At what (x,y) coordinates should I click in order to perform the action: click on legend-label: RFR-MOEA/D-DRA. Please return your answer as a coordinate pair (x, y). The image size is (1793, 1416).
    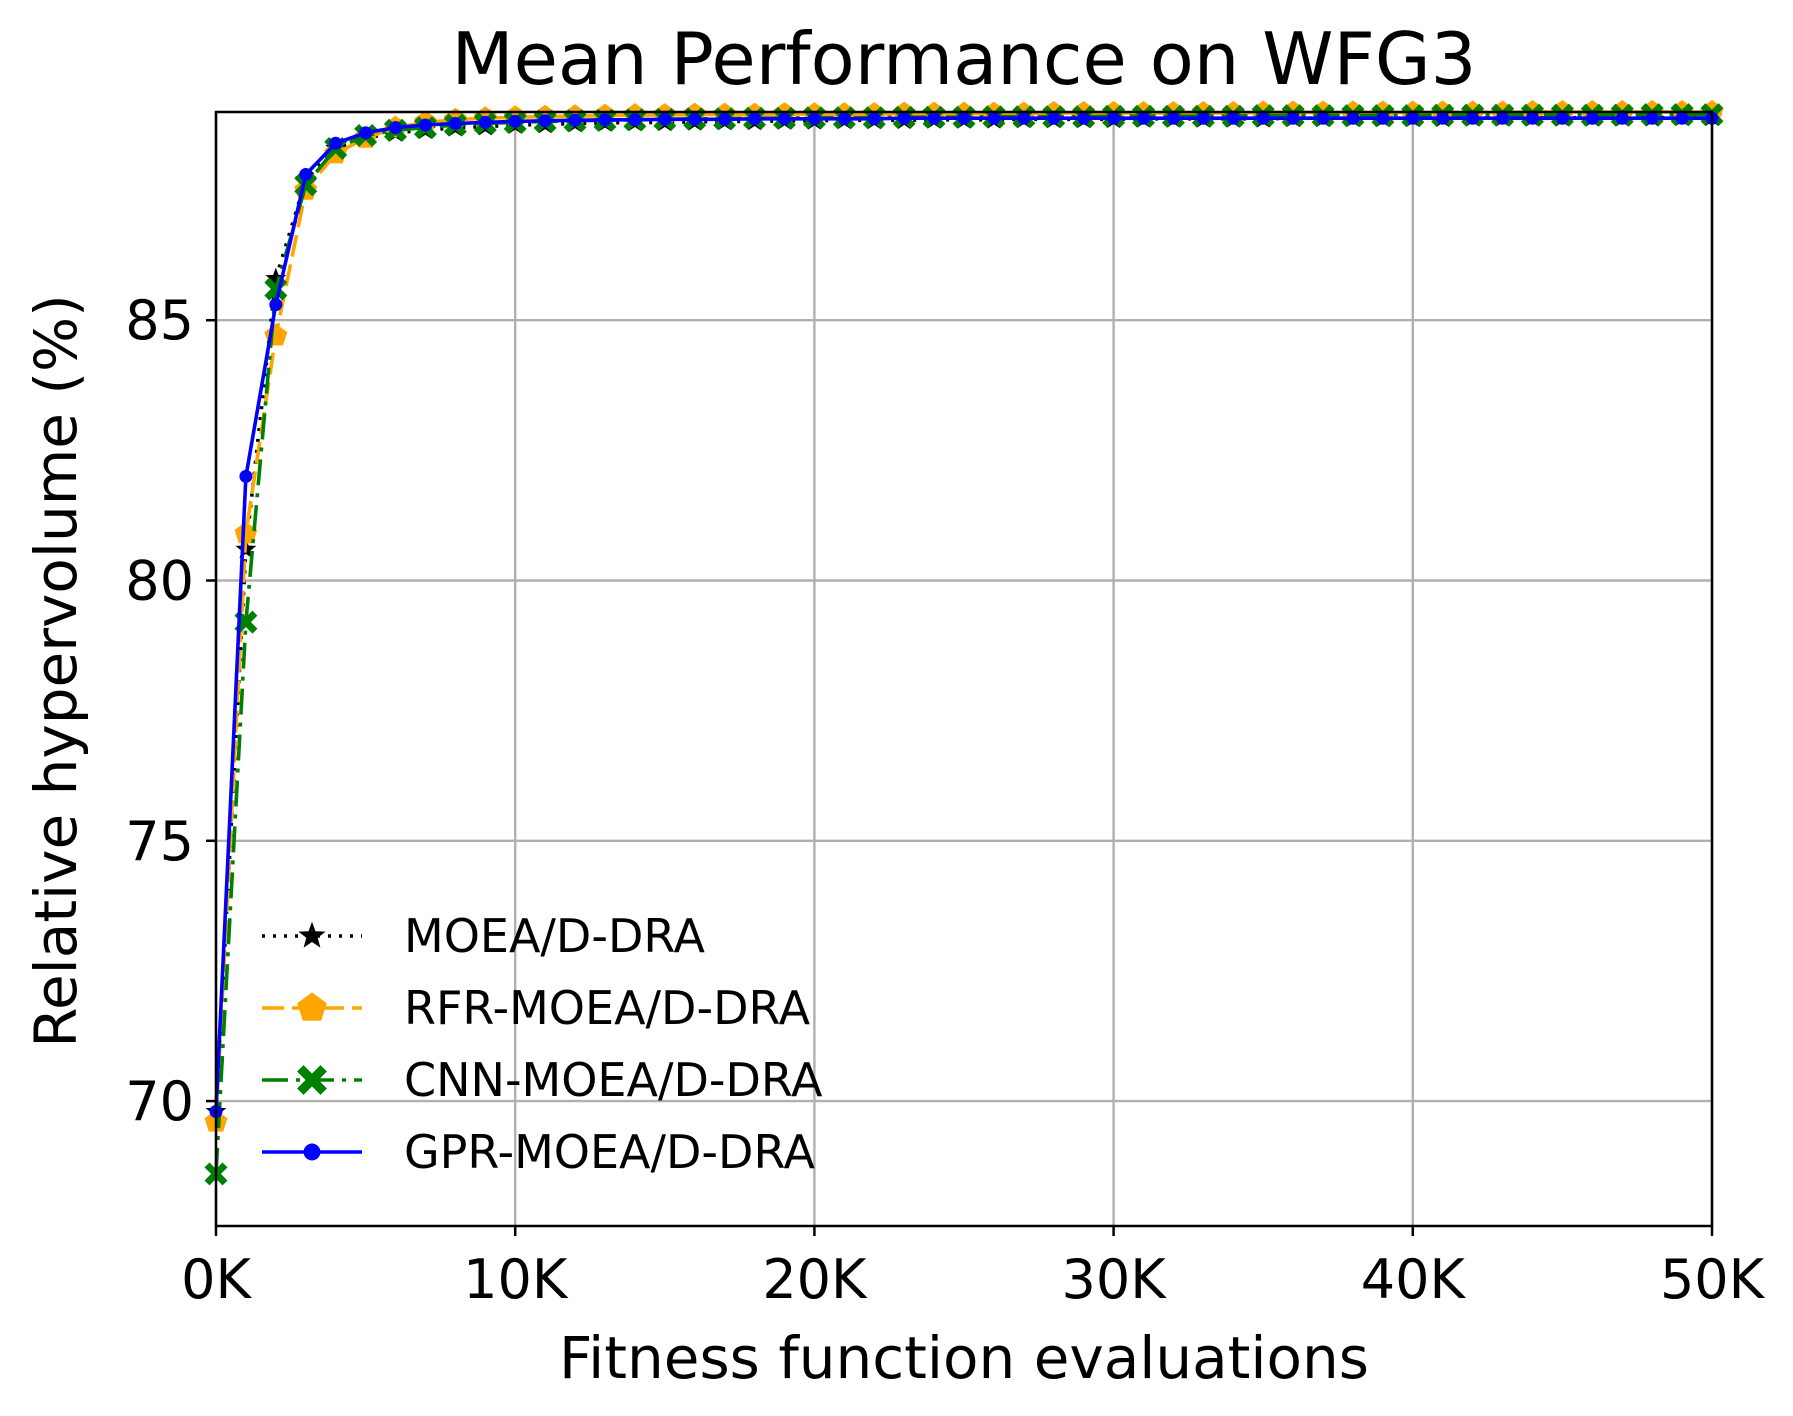
    Looking at the image, I should click on (607, 1008).